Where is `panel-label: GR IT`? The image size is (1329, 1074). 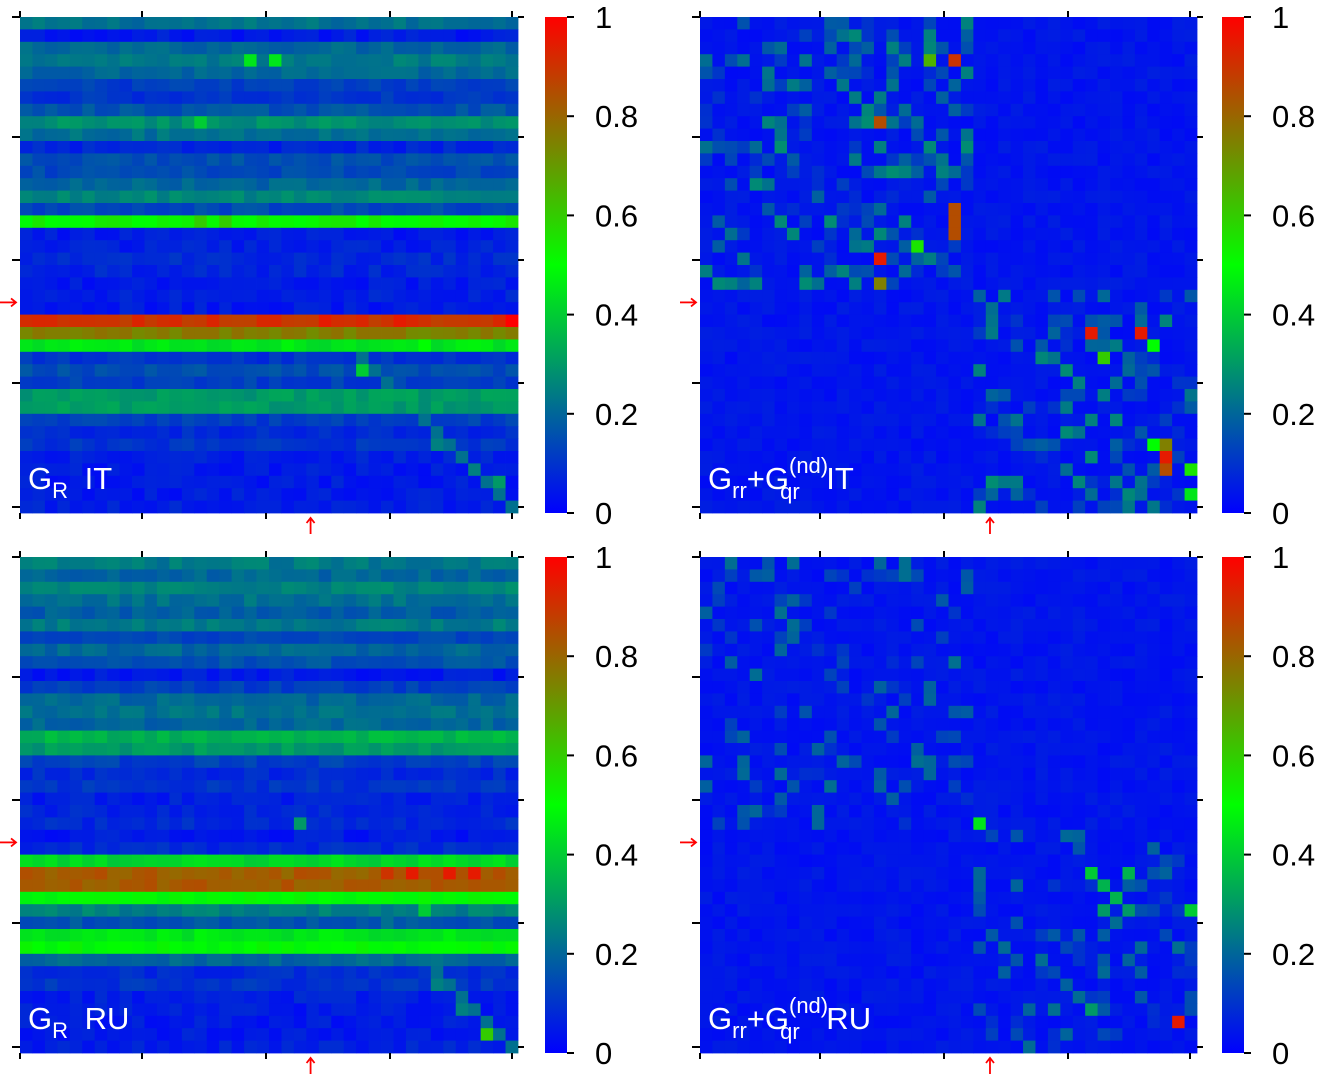 panel-label: GR IT is located at coordinates (70, 482).